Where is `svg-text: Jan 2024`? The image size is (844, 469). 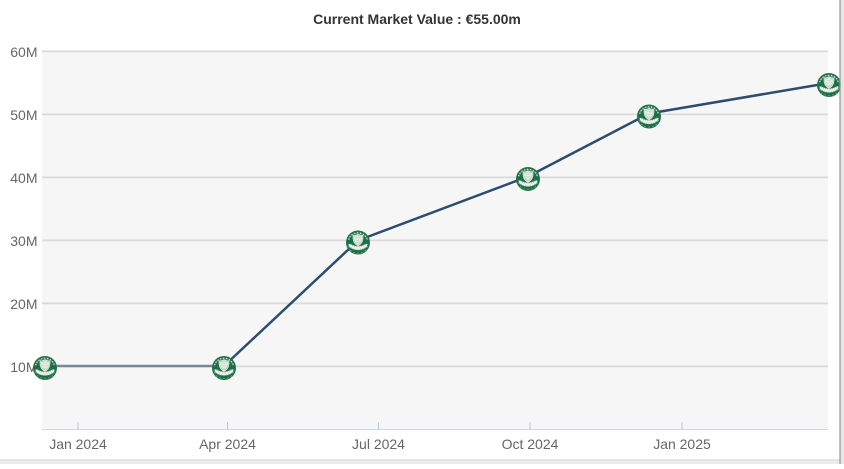 svg-text: Jan 2024 is located at coordinates (78, 444).